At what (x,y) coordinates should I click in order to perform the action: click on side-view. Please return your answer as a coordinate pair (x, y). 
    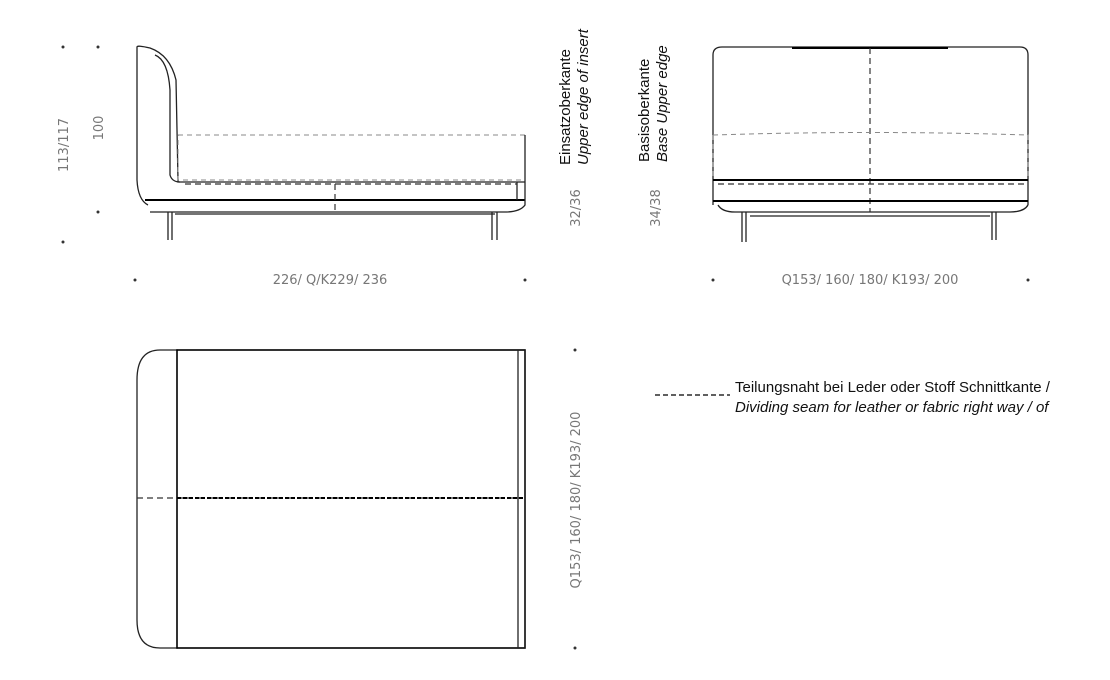
    Looking at the image, I should click on (331, 142).